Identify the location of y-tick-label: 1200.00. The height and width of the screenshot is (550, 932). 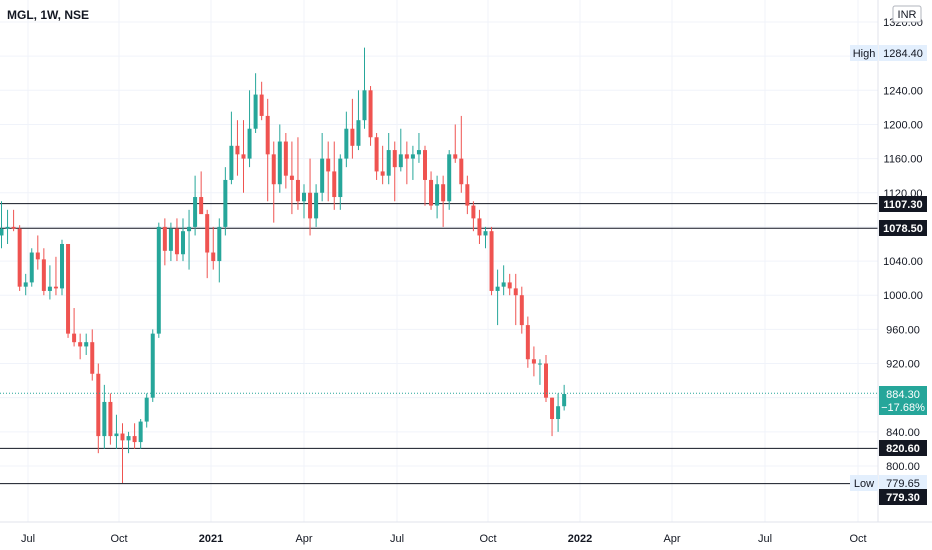
(903, 125).